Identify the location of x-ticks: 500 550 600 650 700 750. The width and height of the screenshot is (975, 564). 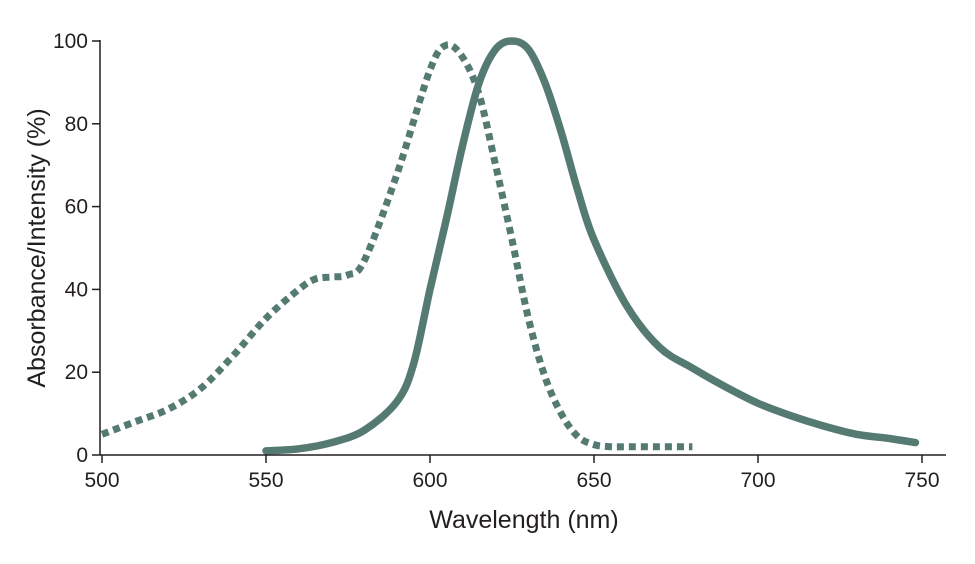
(512, 473).